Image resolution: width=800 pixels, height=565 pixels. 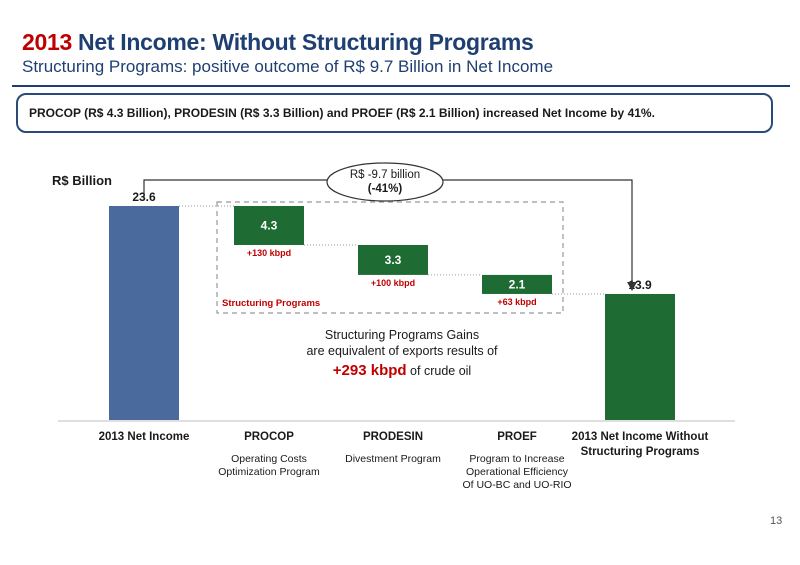 I want to click on title-year: 2013, so click(x=47, y=42).